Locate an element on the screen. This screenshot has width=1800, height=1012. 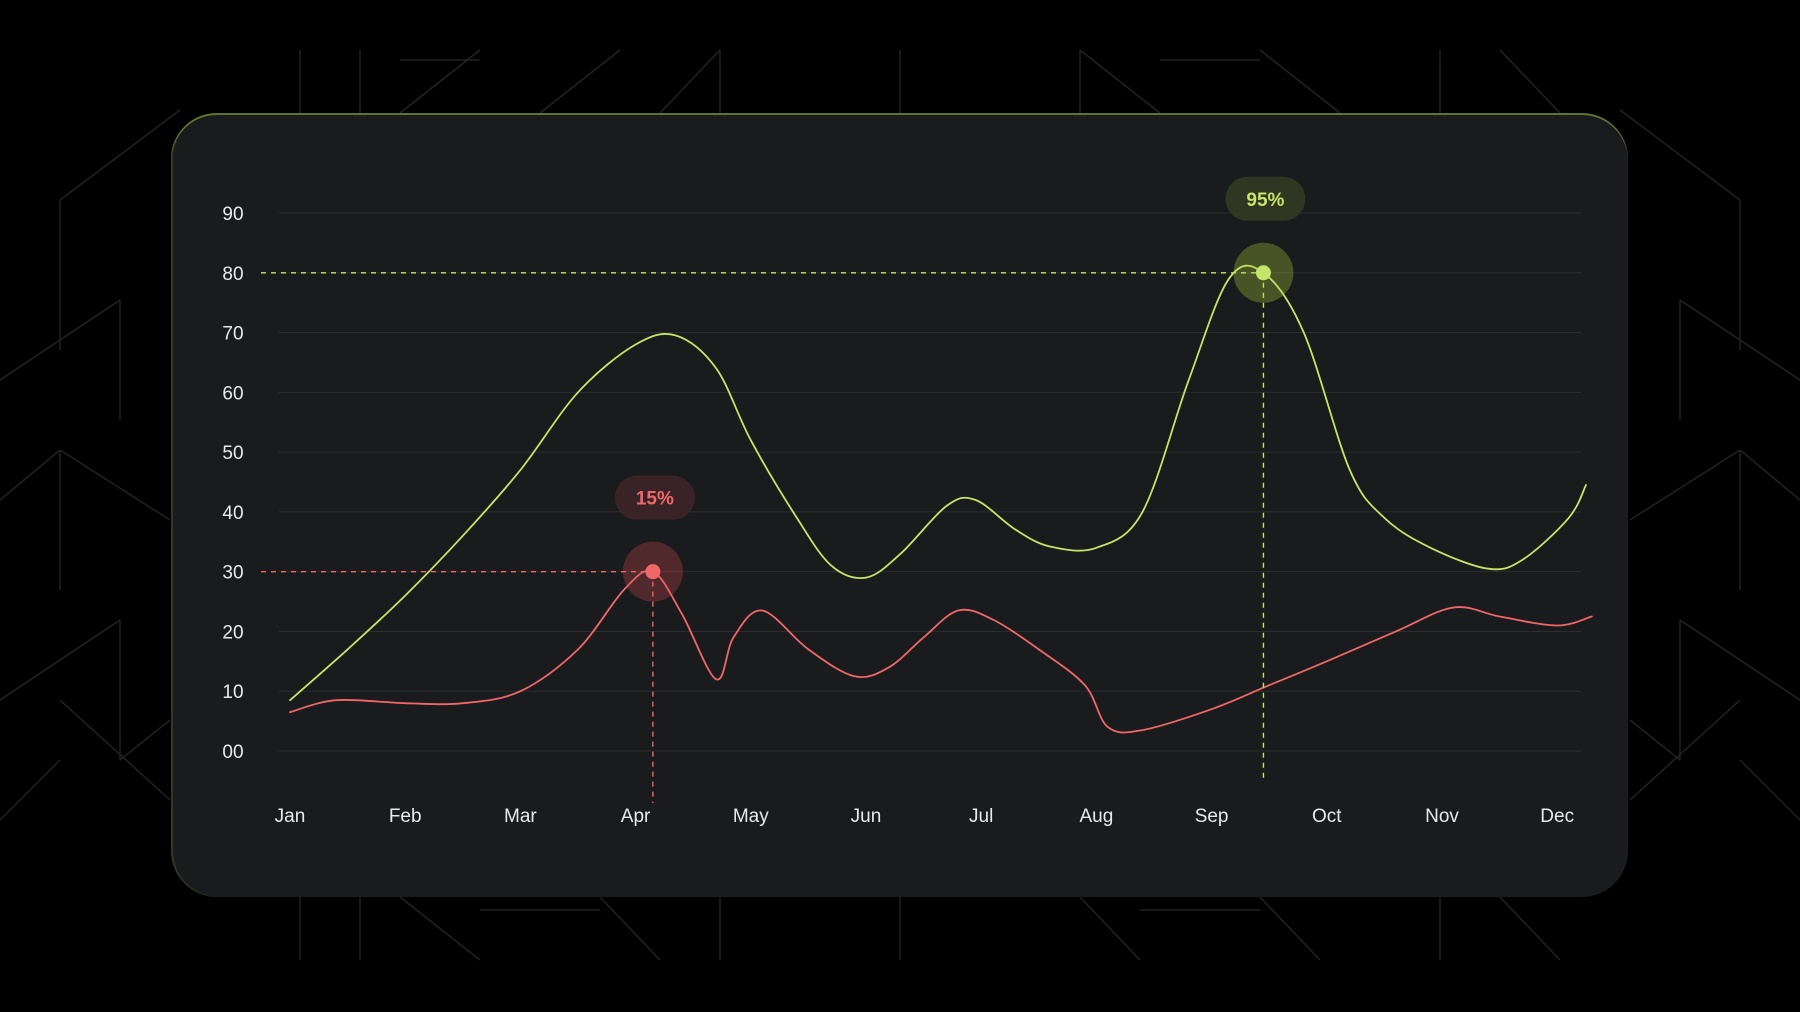
y-tick-label: 30 is located at coordinates (232, 573).